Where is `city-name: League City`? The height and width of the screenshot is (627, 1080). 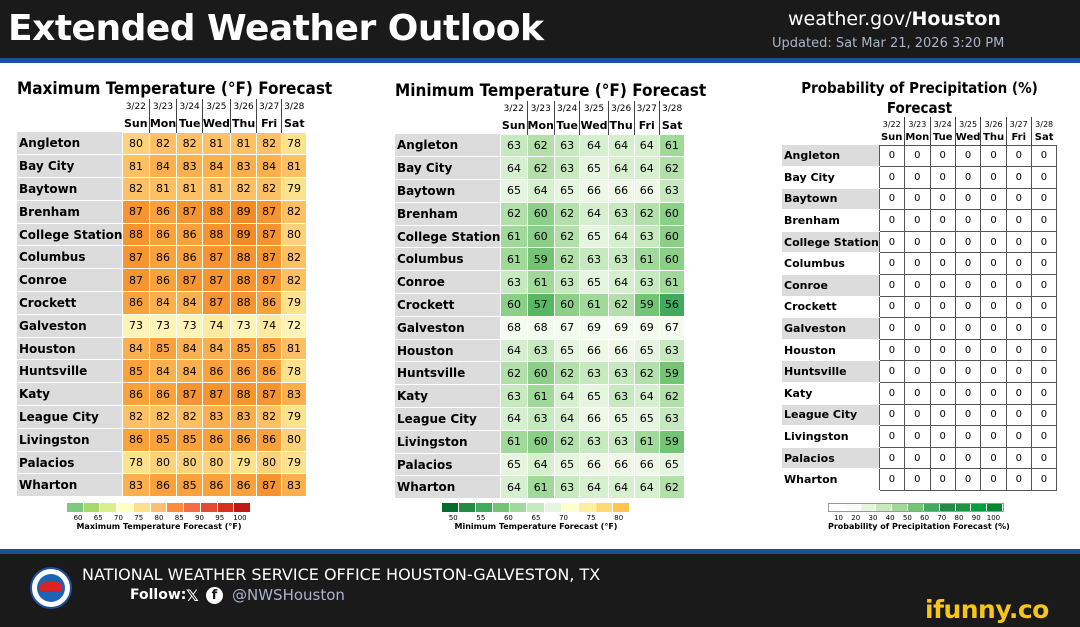
city-name: League City is located at coordinates (831, 415).